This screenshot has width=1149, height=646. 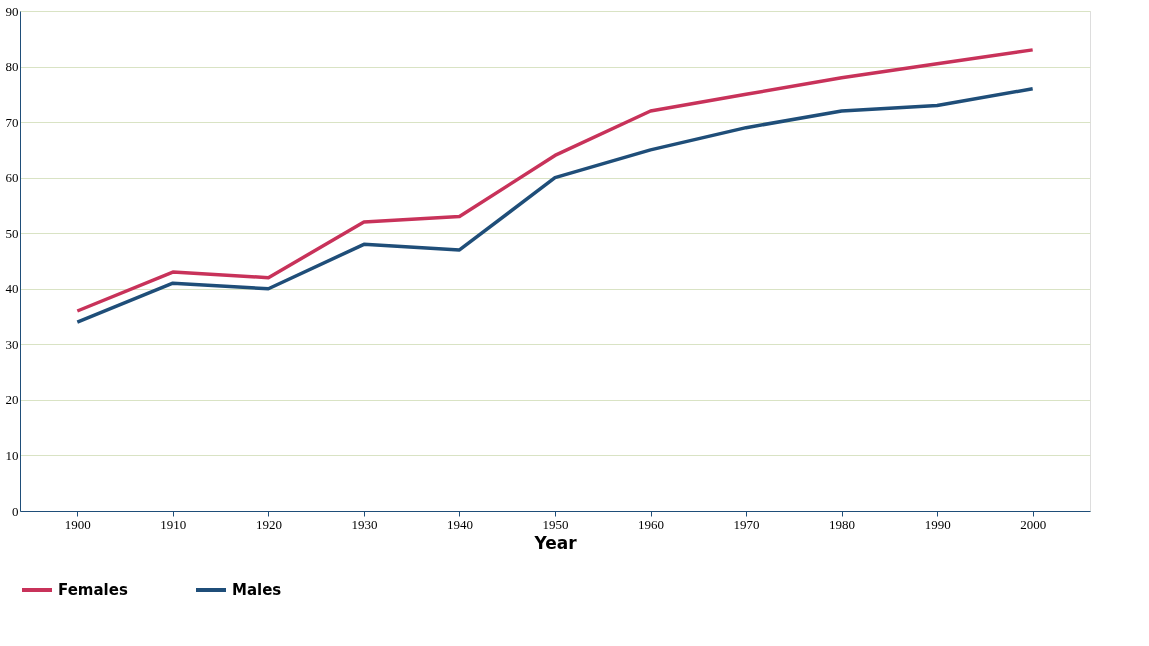 I want to click on y-tick-label: 30, so click(x=12, y=344).